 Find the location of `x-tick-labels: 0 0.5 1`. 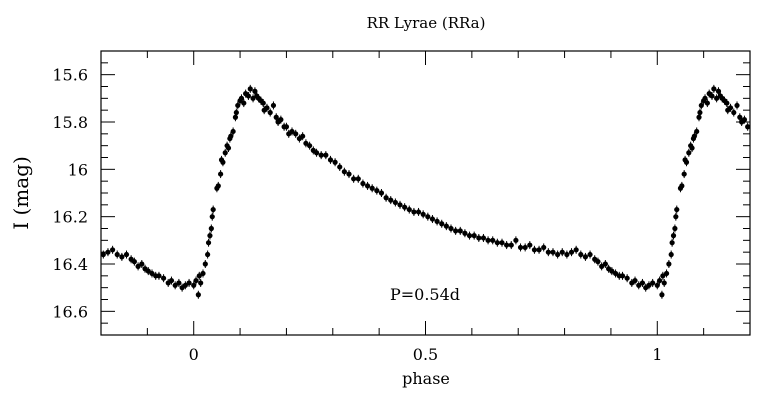

x-tick-labels: 0 0.5 1 is located at coordinates (426, 354).